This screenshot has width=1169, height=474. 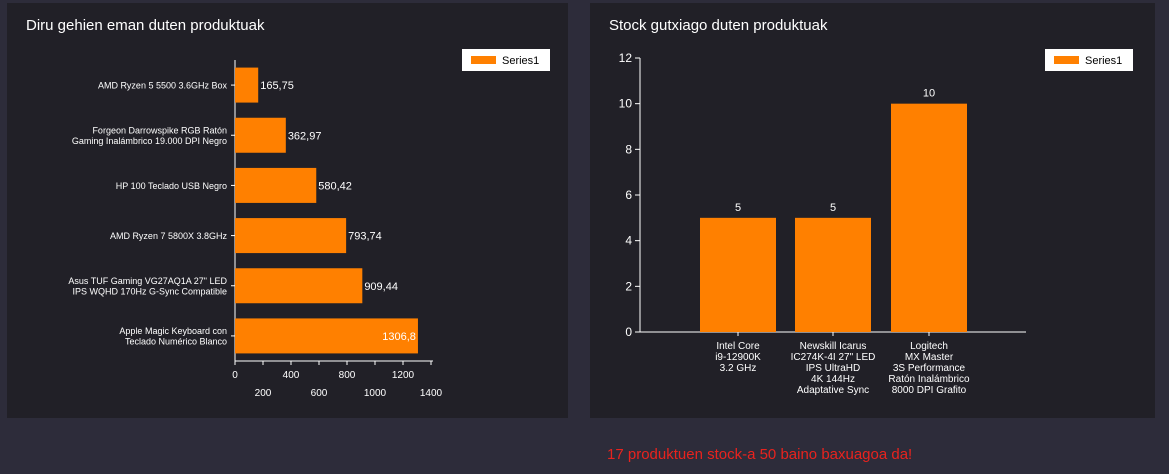 I want to click on category-label: Gaming Inalámbrico 19.000 DPI Negro, so click(x=149, y=141).